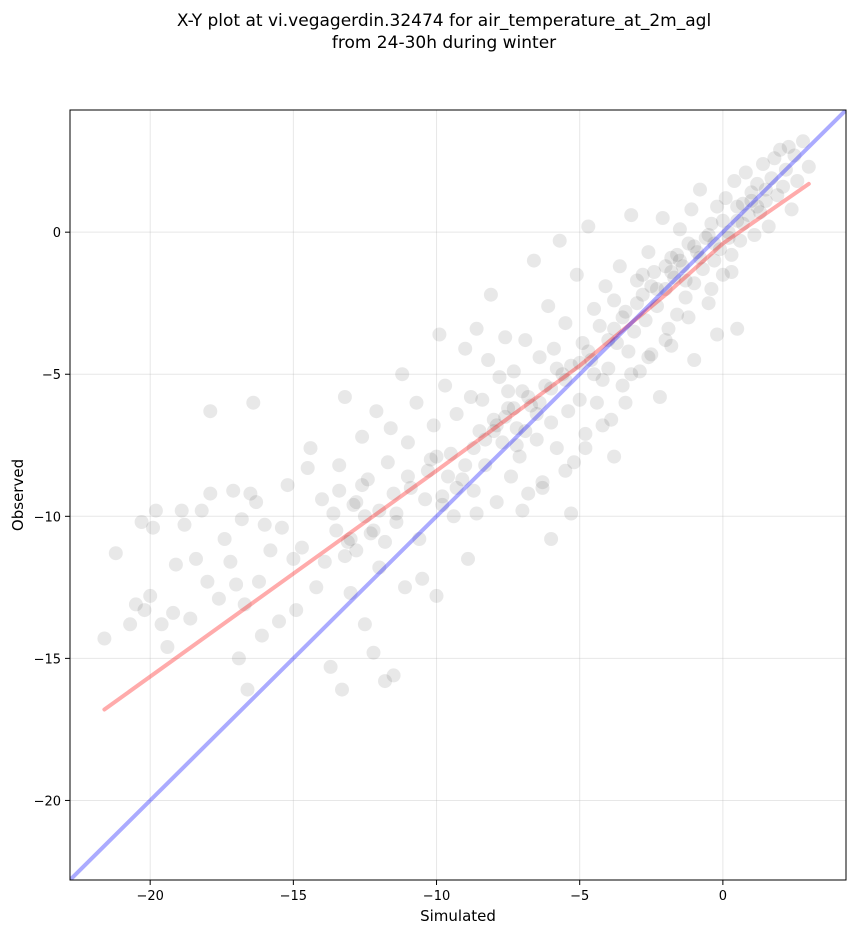 This screenshot has width=854, height=934. I want to click on y-tick-label-3: −5, so click(51, 375).